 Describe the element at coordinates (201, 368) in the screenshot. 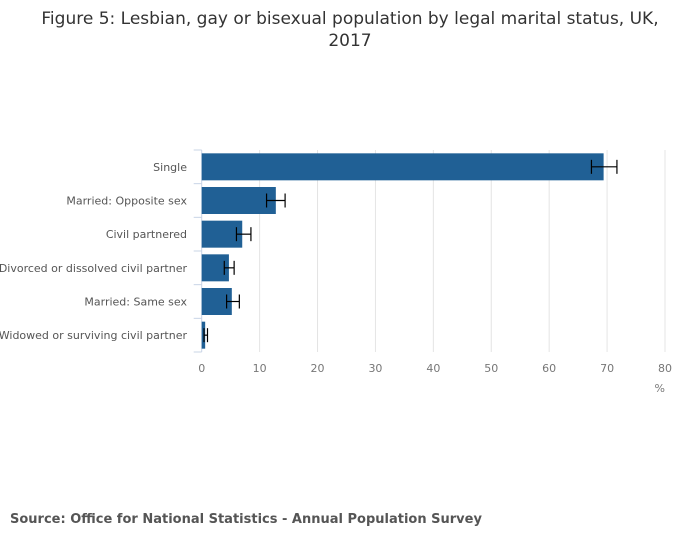

I see `x-tick-label: 0` at that location.